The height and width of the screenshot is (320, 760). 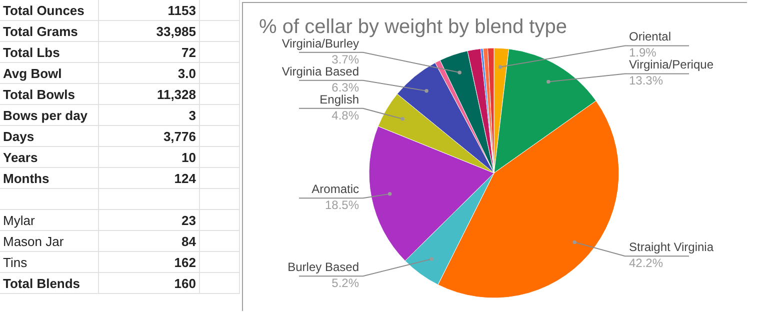 What do you see at coordinates (49, 178) in the screenshot?
I see `text: Months` at bounding box center [49, 178].